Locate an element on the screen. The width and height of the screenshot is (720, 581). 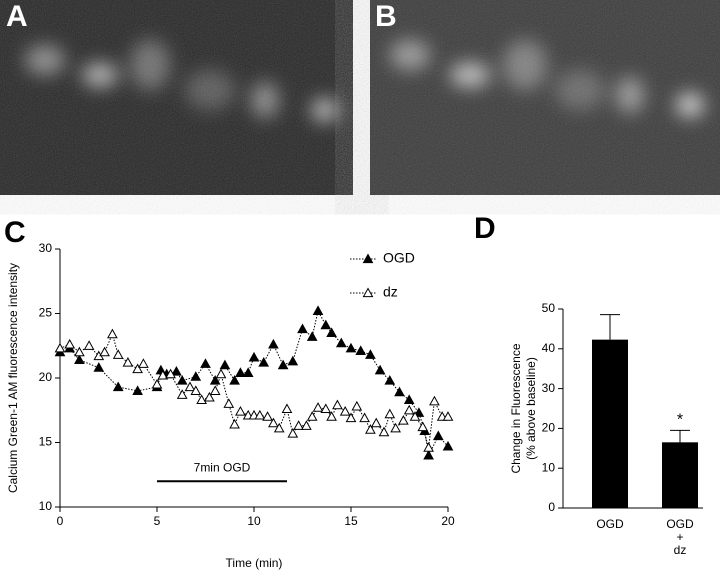
y-axis-label: (% above baseline) is located at coordinates (531, 408).